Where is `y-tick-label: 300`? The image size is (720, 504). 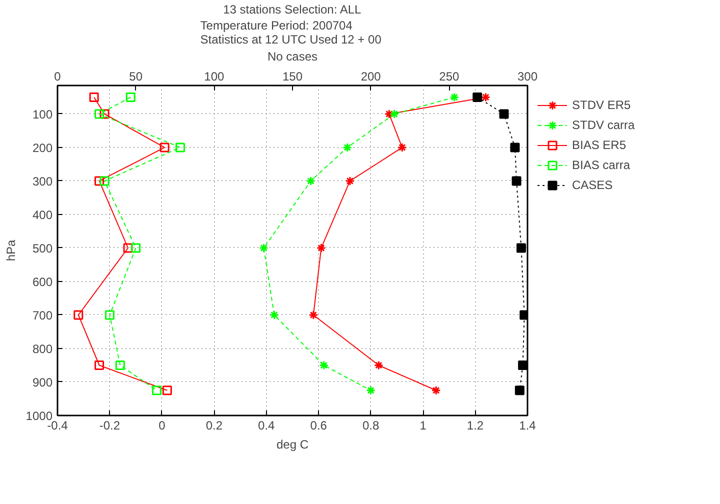
y-tick-label: 300 is located at coordinates (42, 181).